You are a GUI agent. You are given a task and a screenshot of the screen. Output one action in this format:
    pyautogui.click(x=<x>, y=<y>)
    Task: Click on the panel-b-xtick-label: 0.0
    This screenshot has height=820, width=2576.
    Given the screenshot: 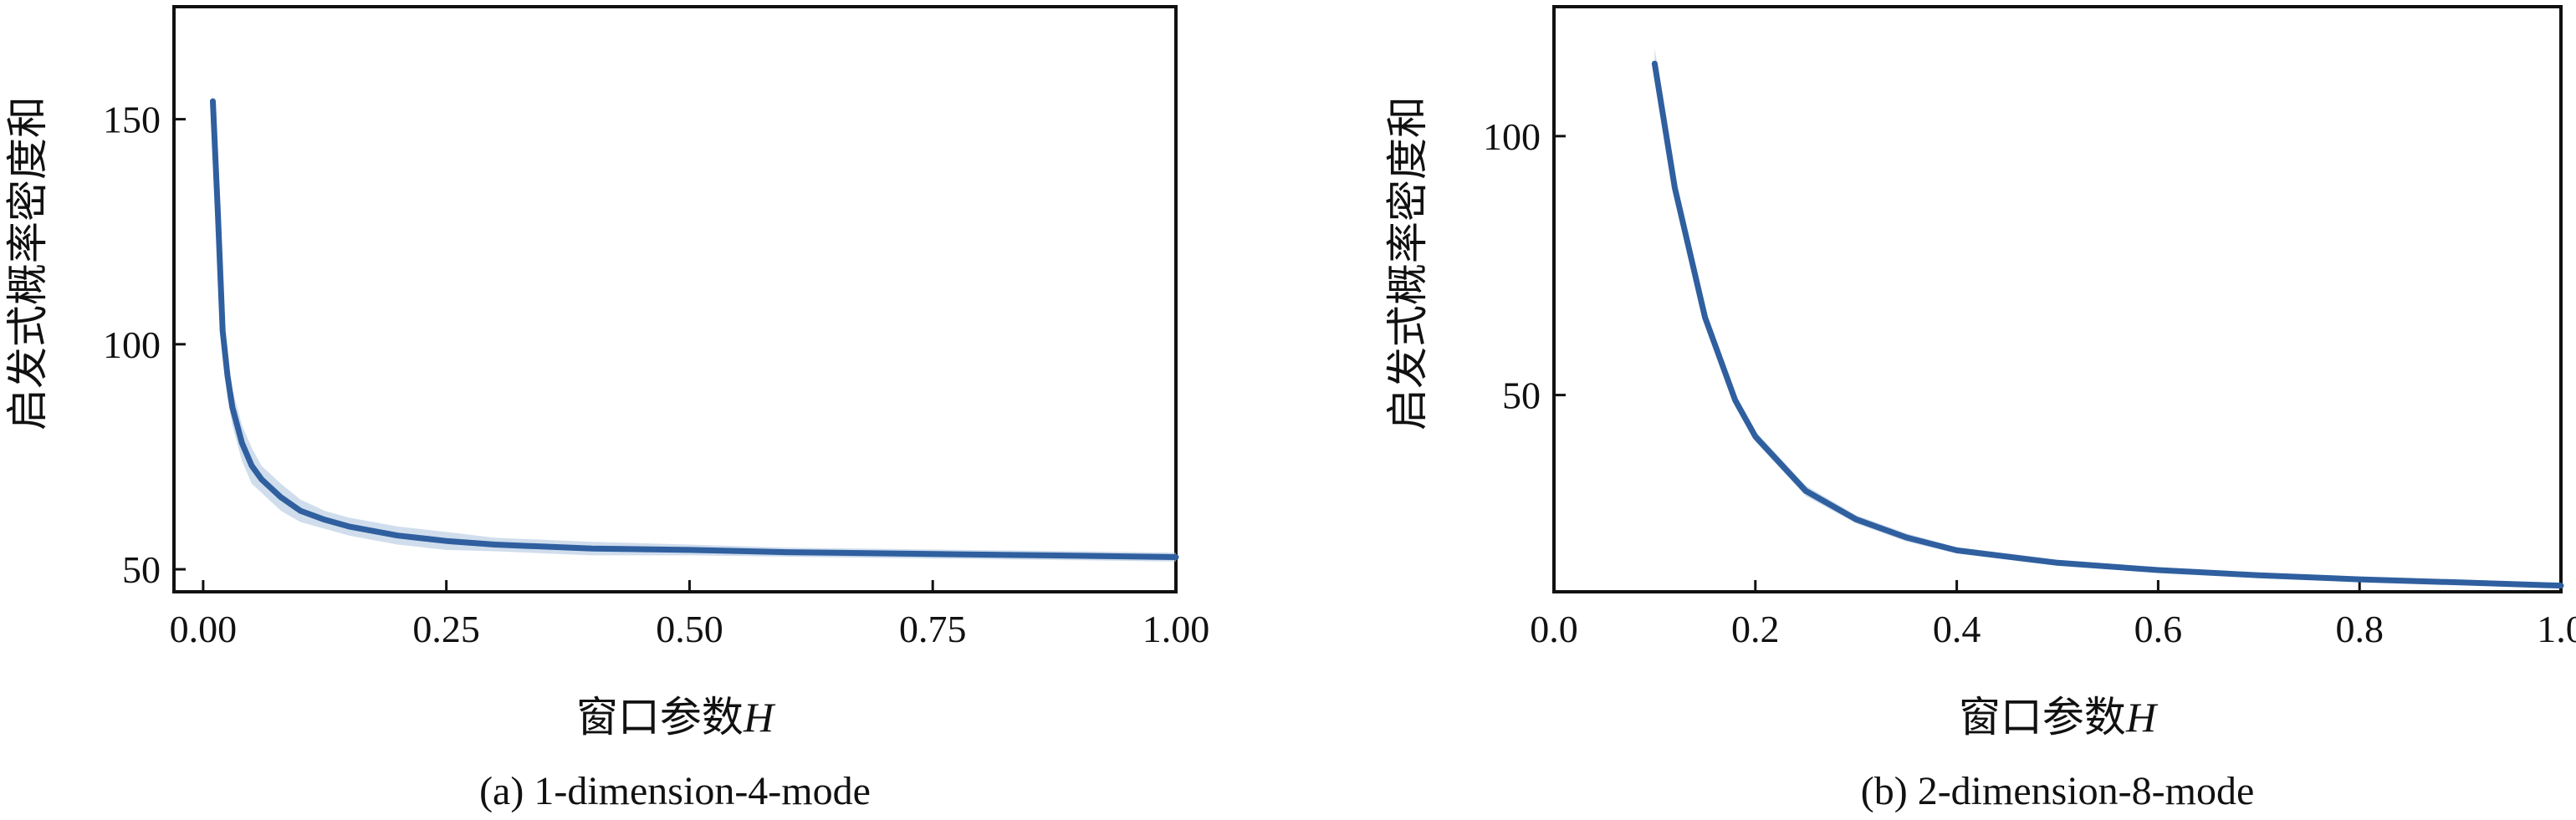 What is the action you would take?
    pyautogui.click(x=1554, y=629)
    